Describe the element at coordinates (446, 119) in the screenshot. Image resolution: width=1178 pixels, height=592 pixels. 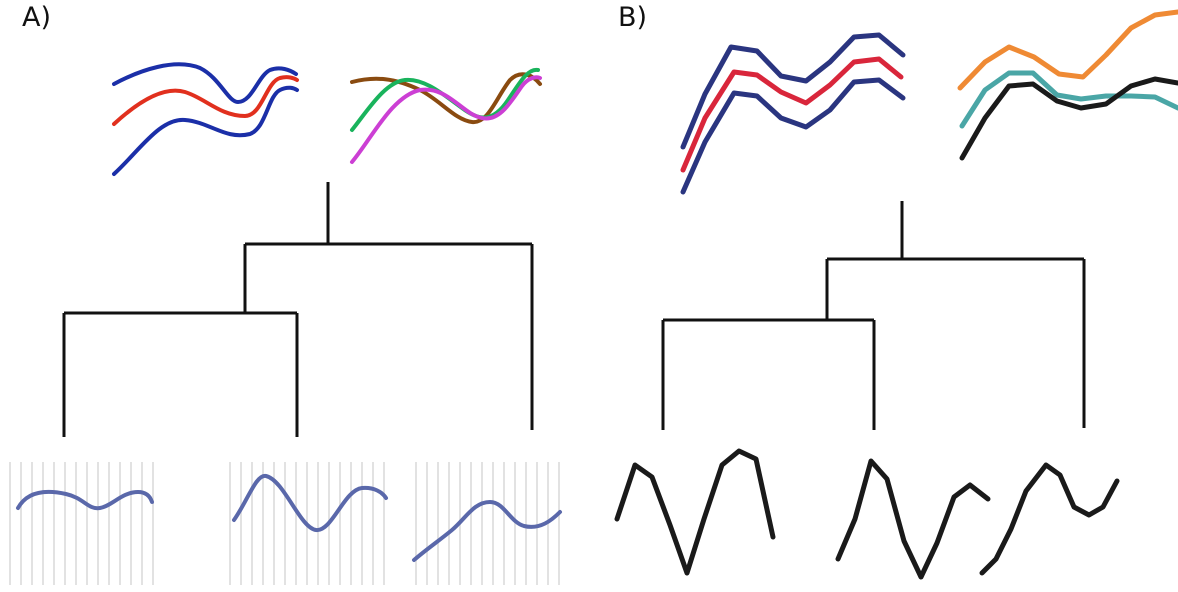
I see `magenta-curve` at that location.